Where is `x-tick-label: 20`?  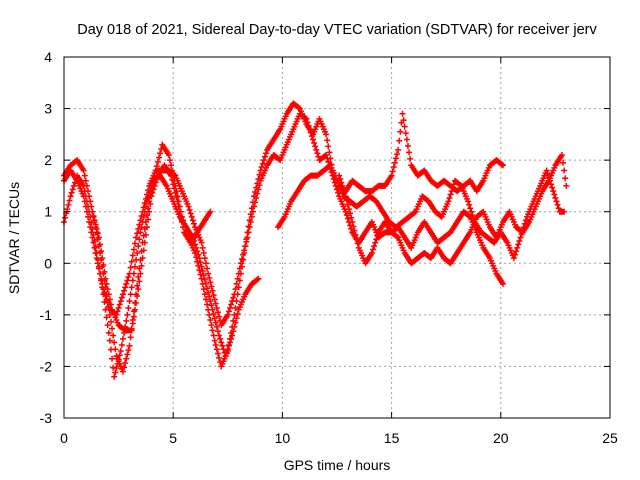 x-tick-label: 20 is located at coordinates (501, 438).